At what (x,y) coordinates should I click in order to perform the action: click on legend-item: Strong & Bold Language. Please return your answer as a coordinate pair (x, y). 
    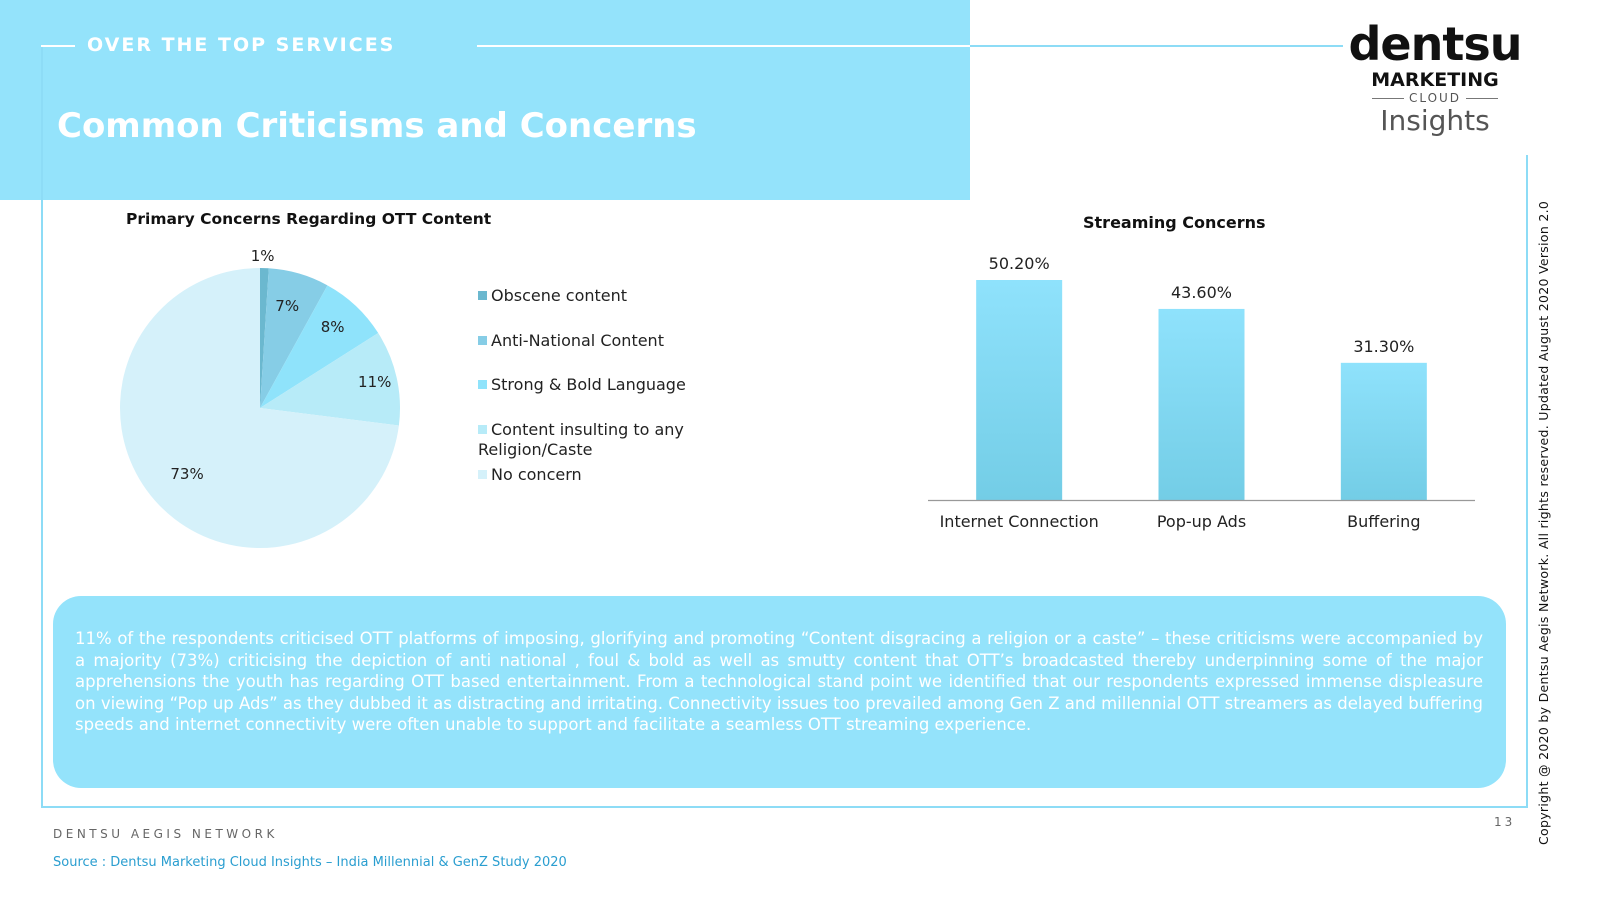
    Looking at the image, I should click on (598, 385).